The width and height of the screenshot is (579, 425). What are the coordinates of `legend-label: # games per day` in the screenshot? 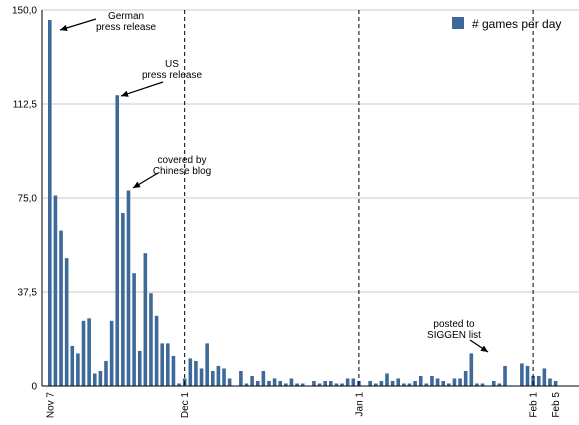 It's located at (516, 24).